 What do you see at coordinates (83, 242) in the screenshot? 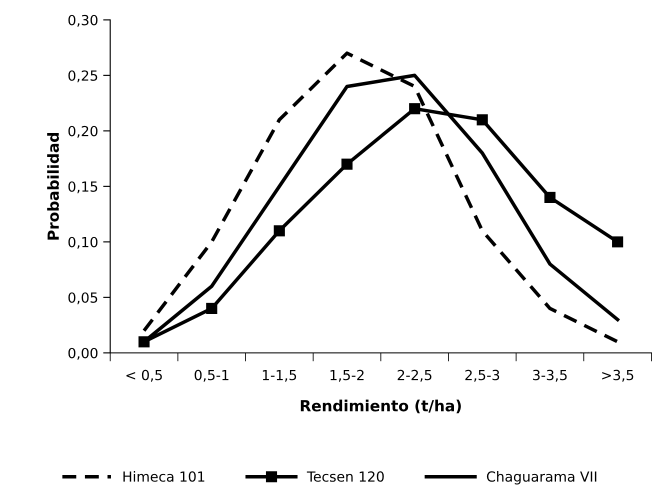
I see `y-tick-label: 0,10` at bounding box center [83, 242].